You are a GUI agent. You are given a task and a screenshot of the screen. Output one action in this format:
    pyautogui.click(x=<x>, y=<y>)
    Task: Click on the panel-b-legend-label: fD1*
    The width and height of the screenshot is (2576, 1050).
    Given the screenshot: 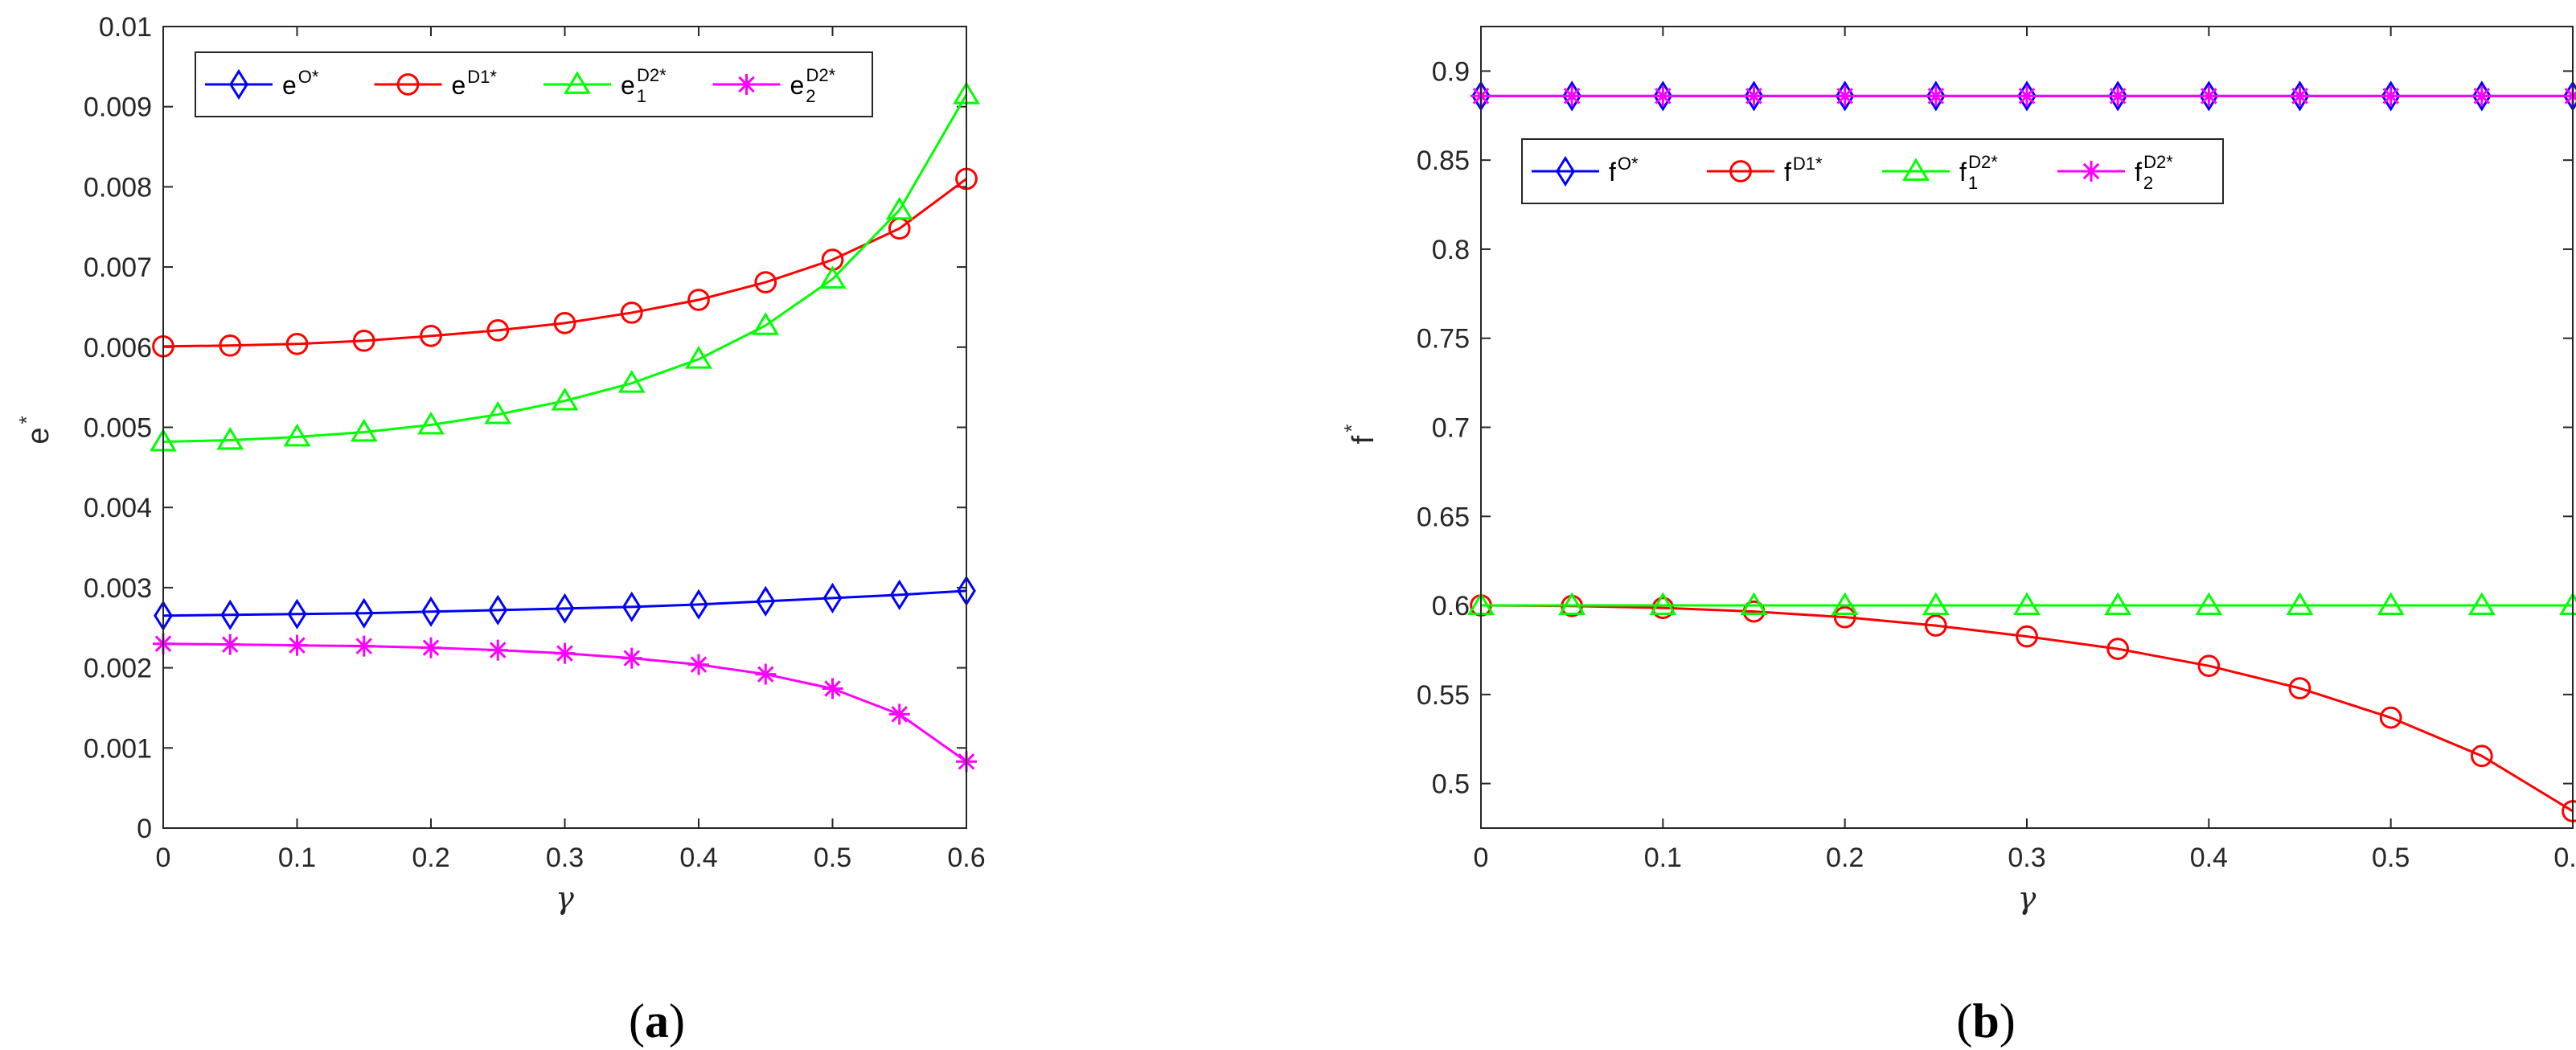 What is the action you would take?
    pyautogui.click(x=1804, y=170)
    